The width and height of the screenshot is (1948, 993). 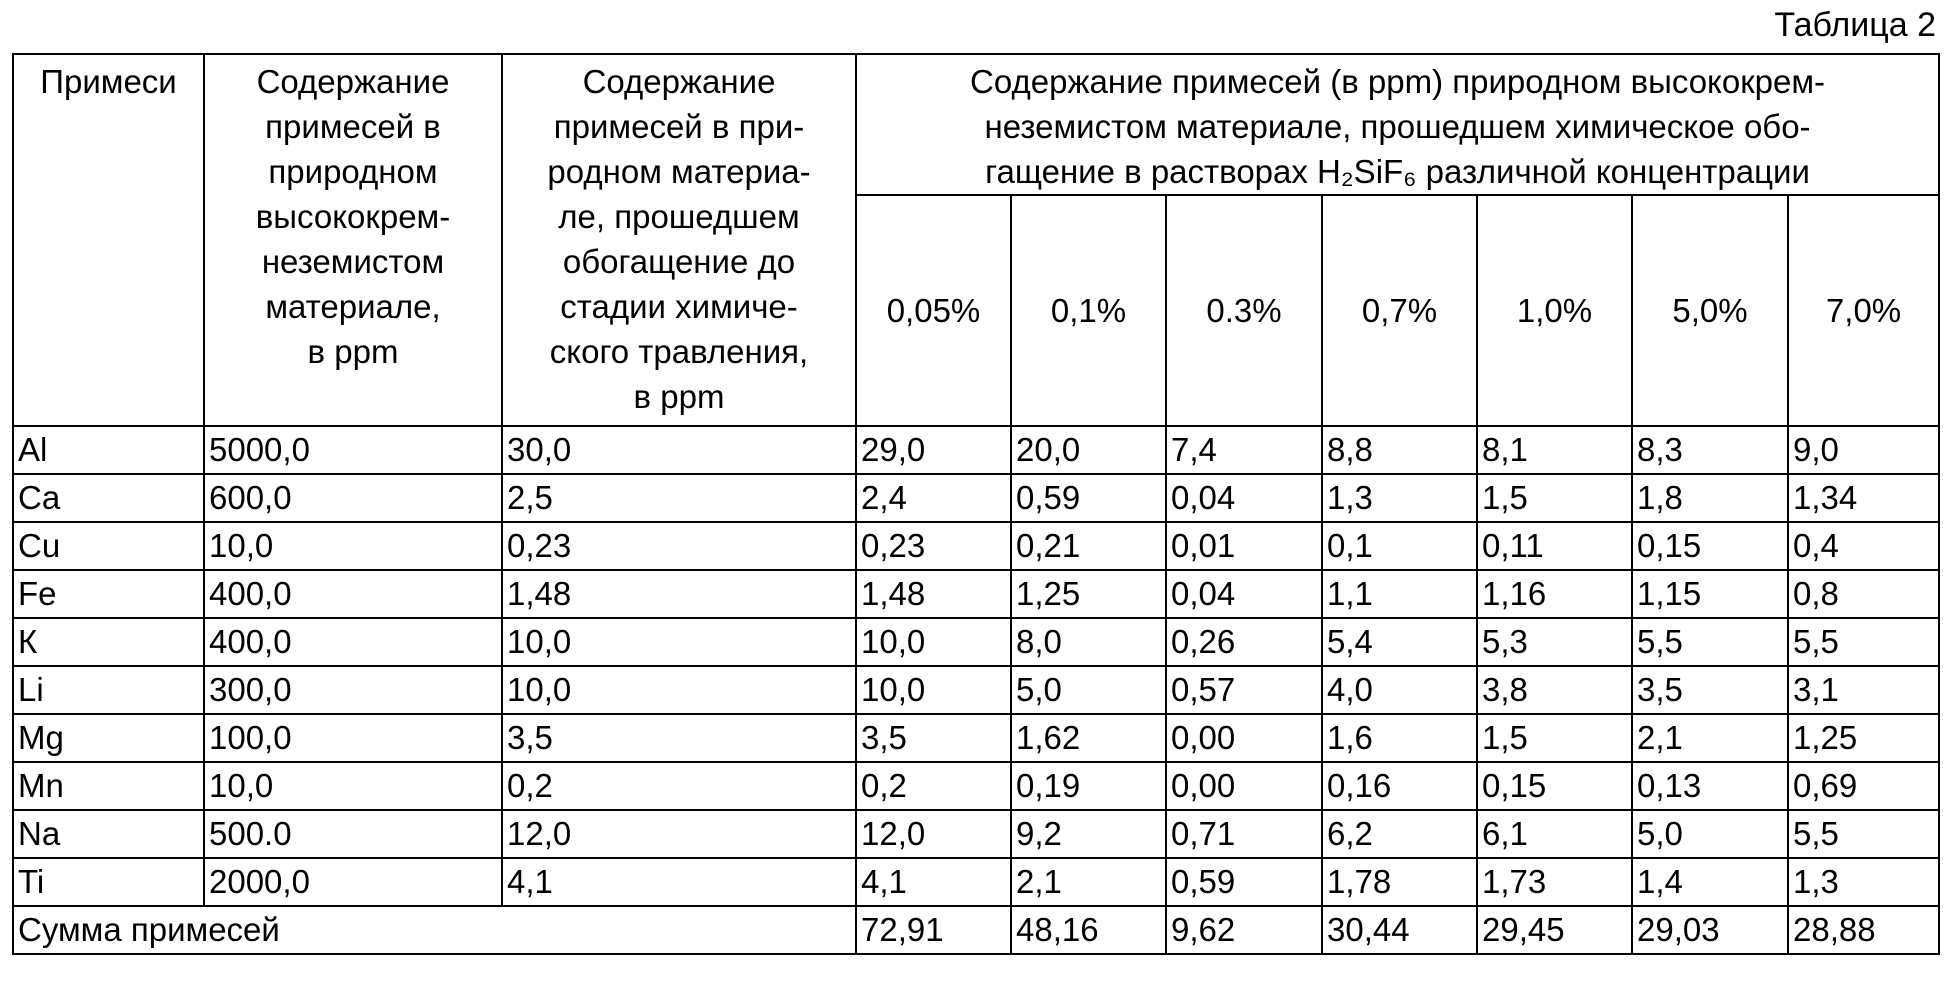 I want to click on value-cell: 0,69, so click(x=1863, y=786).